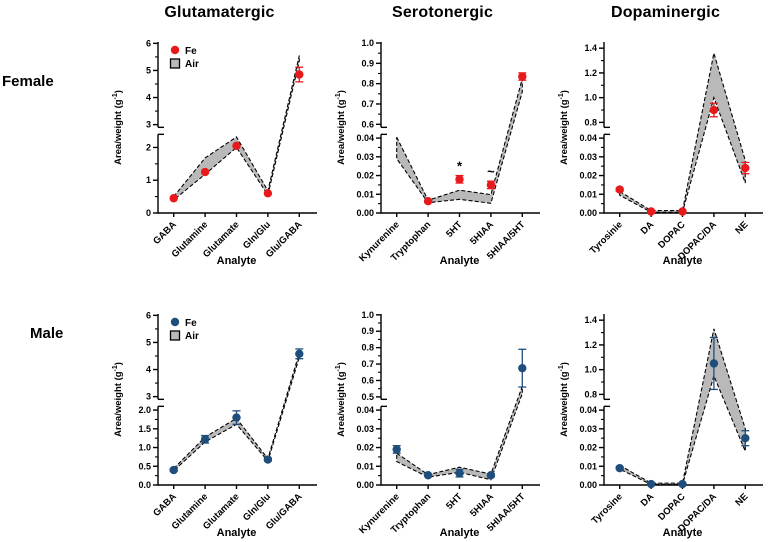 The width and height of the screenshot is (777, 542). What do you see at coordinates (607, 508) in the screenshot?
I see `svg-text: Tyrosine` at bounding box center [607, 508].